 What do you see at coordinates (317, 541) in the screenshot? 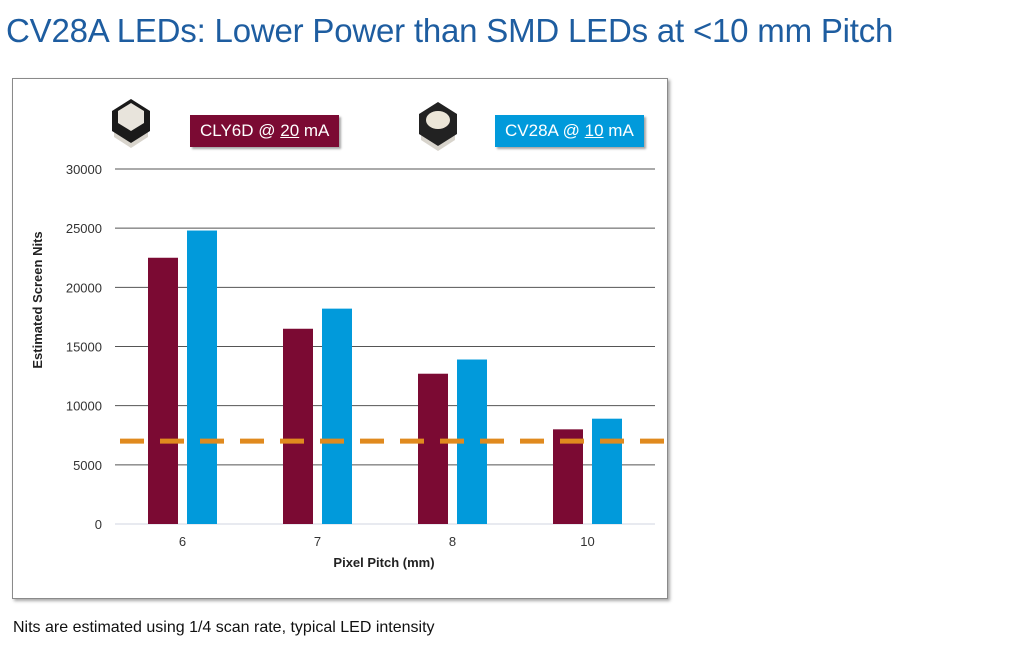
I see `x-tick-label: 7` at bounding box center [317, 541].